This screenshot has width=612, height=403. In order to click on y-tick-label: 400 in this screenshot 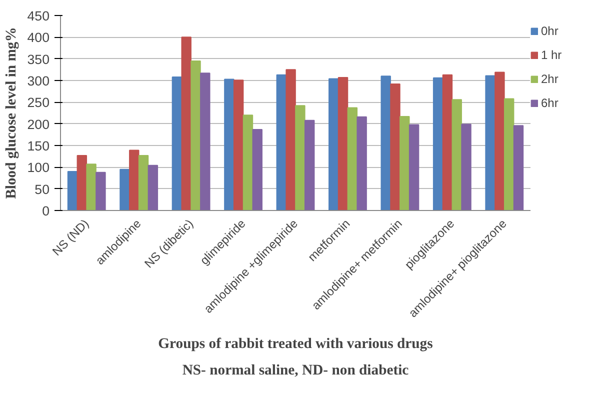, I will do `click(38, 38)`.